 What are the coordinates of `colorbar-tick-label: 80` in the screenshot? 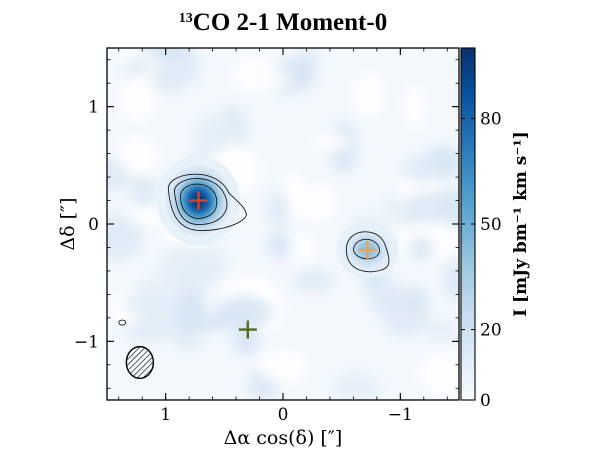 It's located at (491, 119).